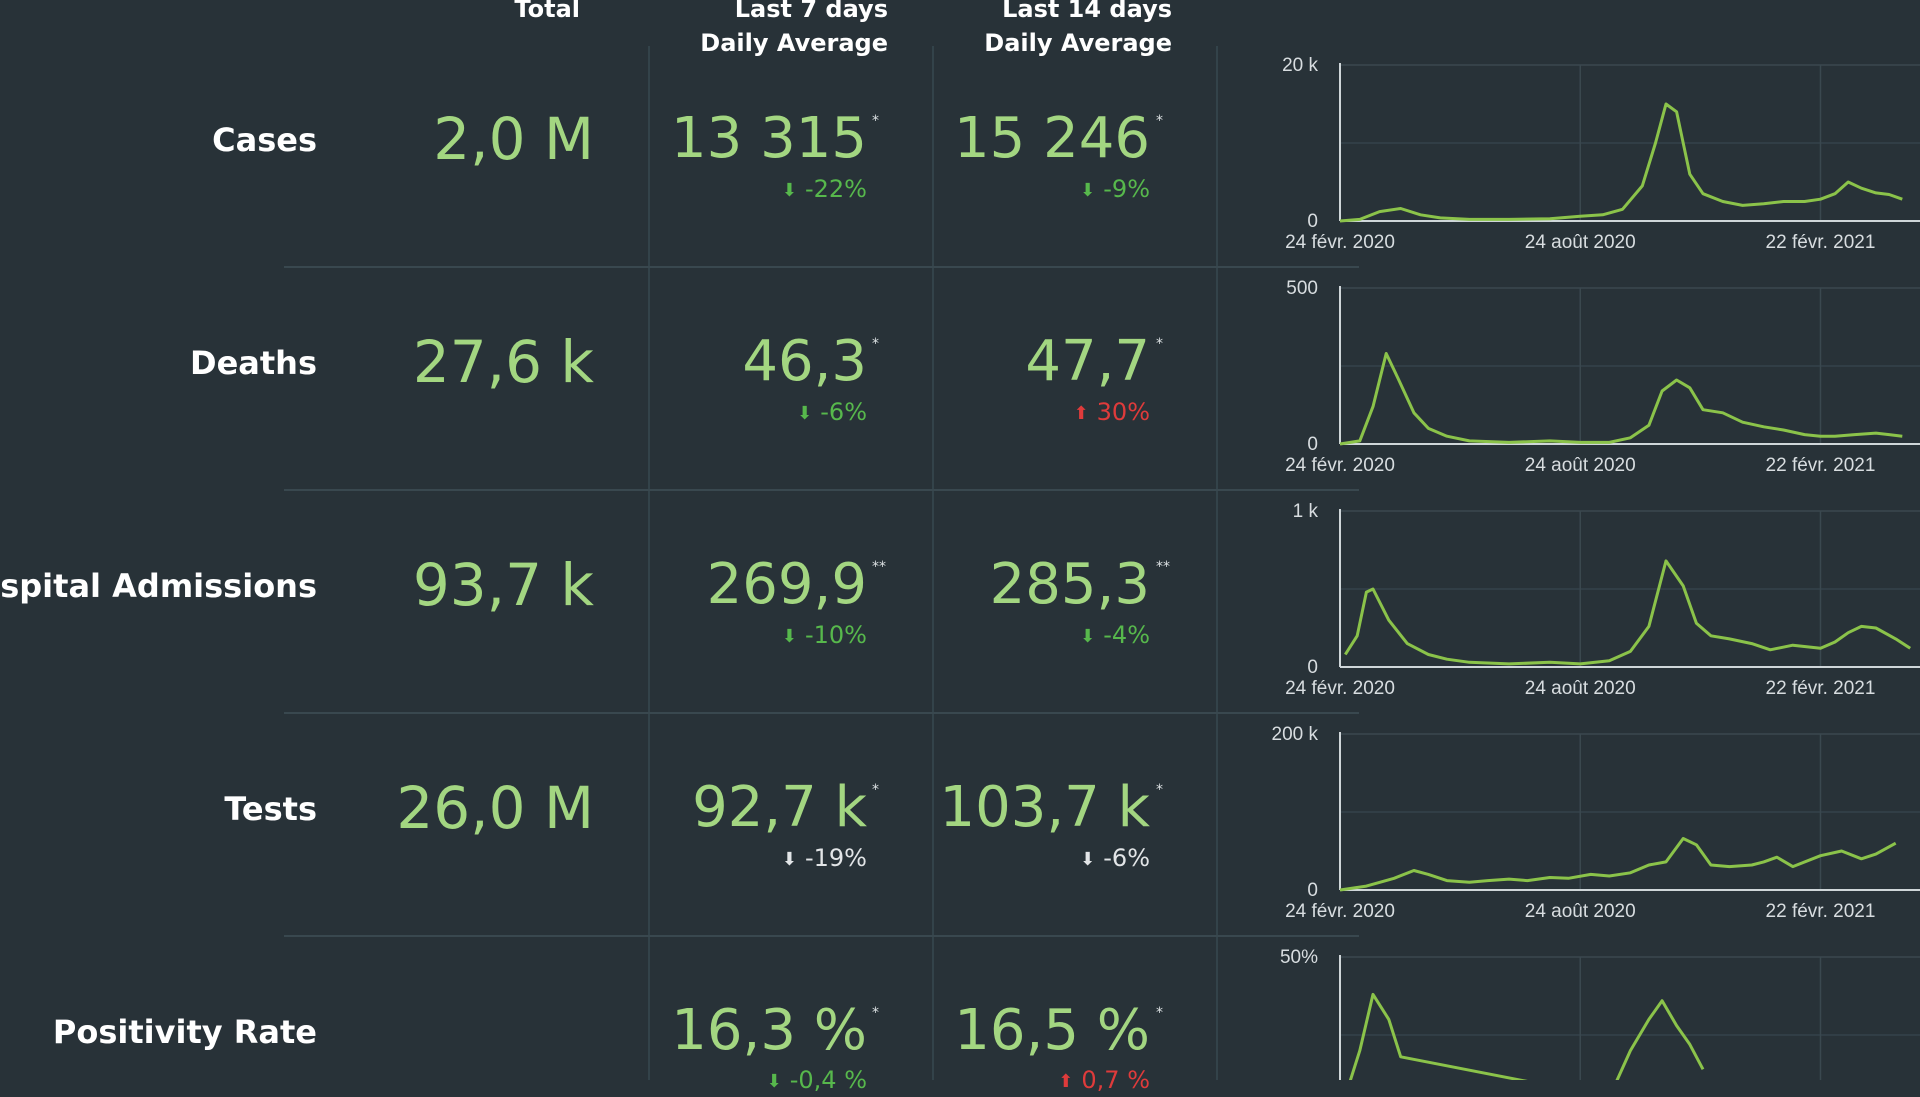  What do you see at coordinates (835, 635) in the screenshot?
I see `change7-value: -10%` at bounding box center [835, 635].